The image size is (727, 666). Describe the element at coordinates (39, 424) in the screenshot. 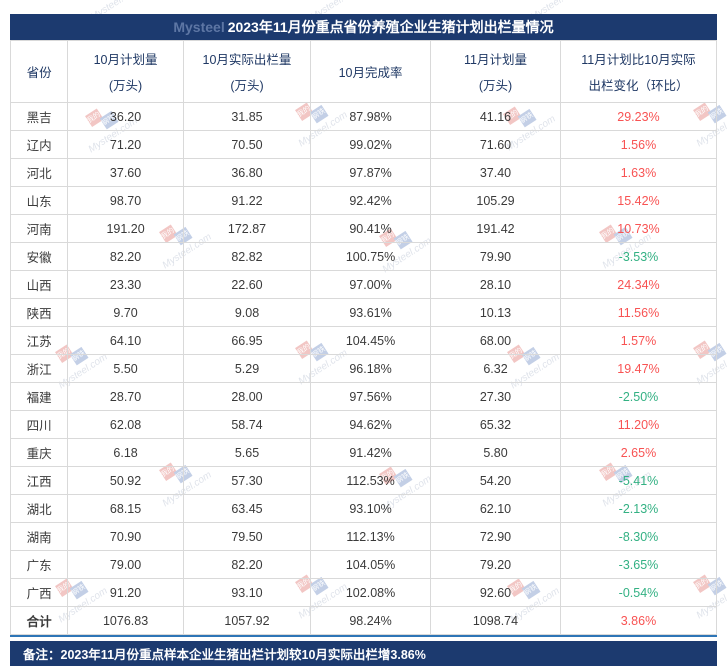

I see `cell-province: 四川` at that location.